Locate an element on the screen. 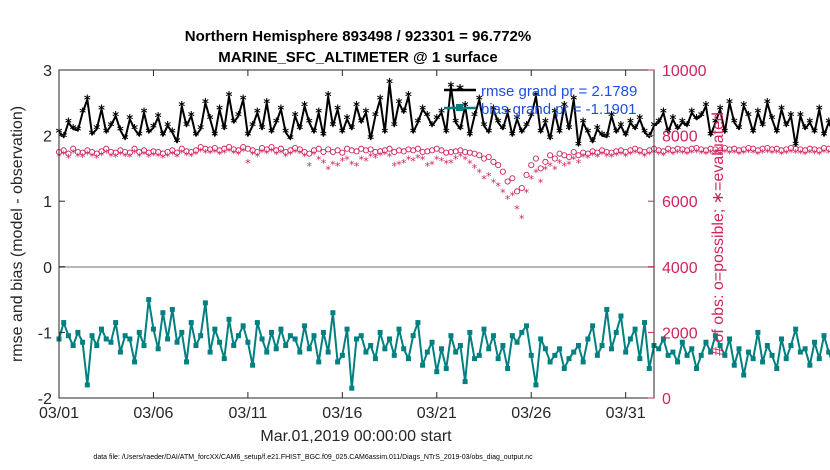  y-left-tick-label: -2 is located at coordinates (45, 399).